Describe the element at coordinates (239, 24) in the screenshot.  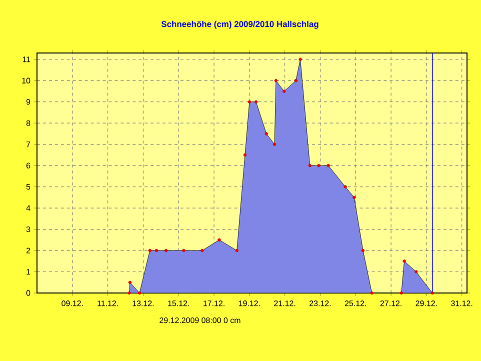
I see `chart-title: Schneehöhe (cm) 2009/2010 Hallschlag` at that location.